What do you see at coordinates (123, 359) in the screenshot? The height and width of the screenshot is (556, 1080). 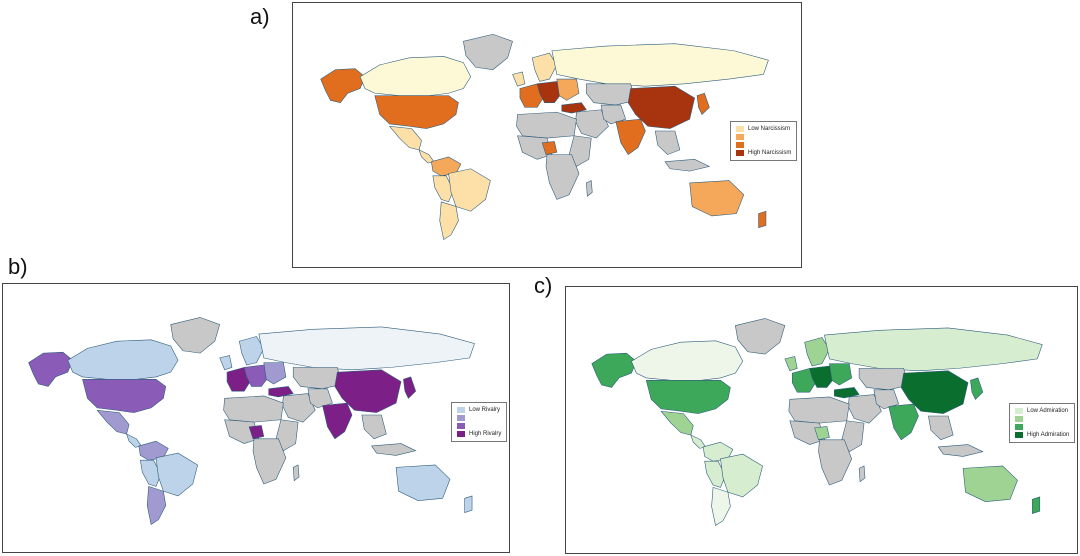 I see `country-canada` at bounding box center [123, 359].